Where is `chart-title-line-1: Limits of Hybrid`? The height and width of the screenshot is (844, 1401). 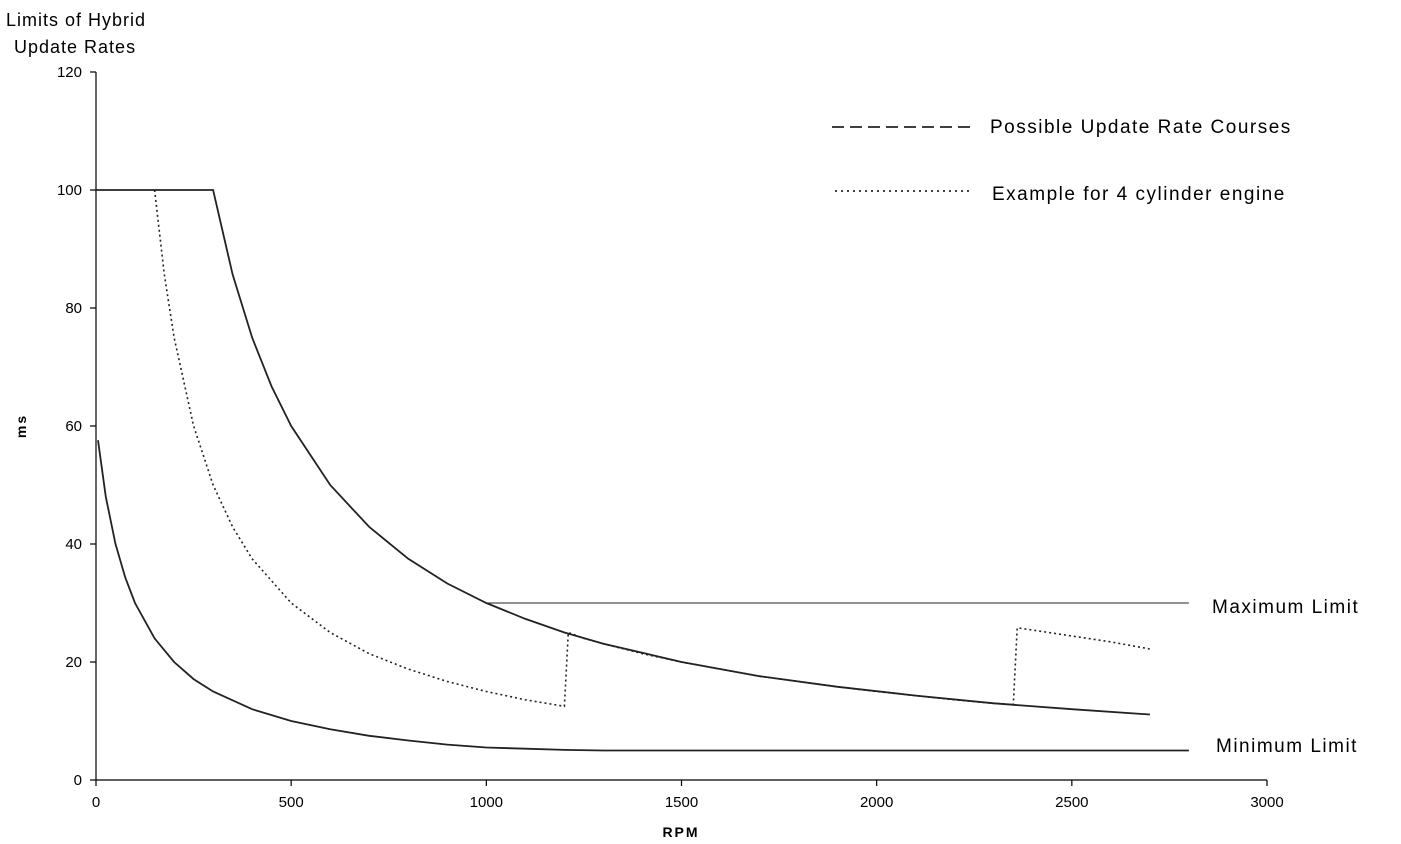
chart-title-line-1: Limits of Hybrid is located at coordinates (76, 20).